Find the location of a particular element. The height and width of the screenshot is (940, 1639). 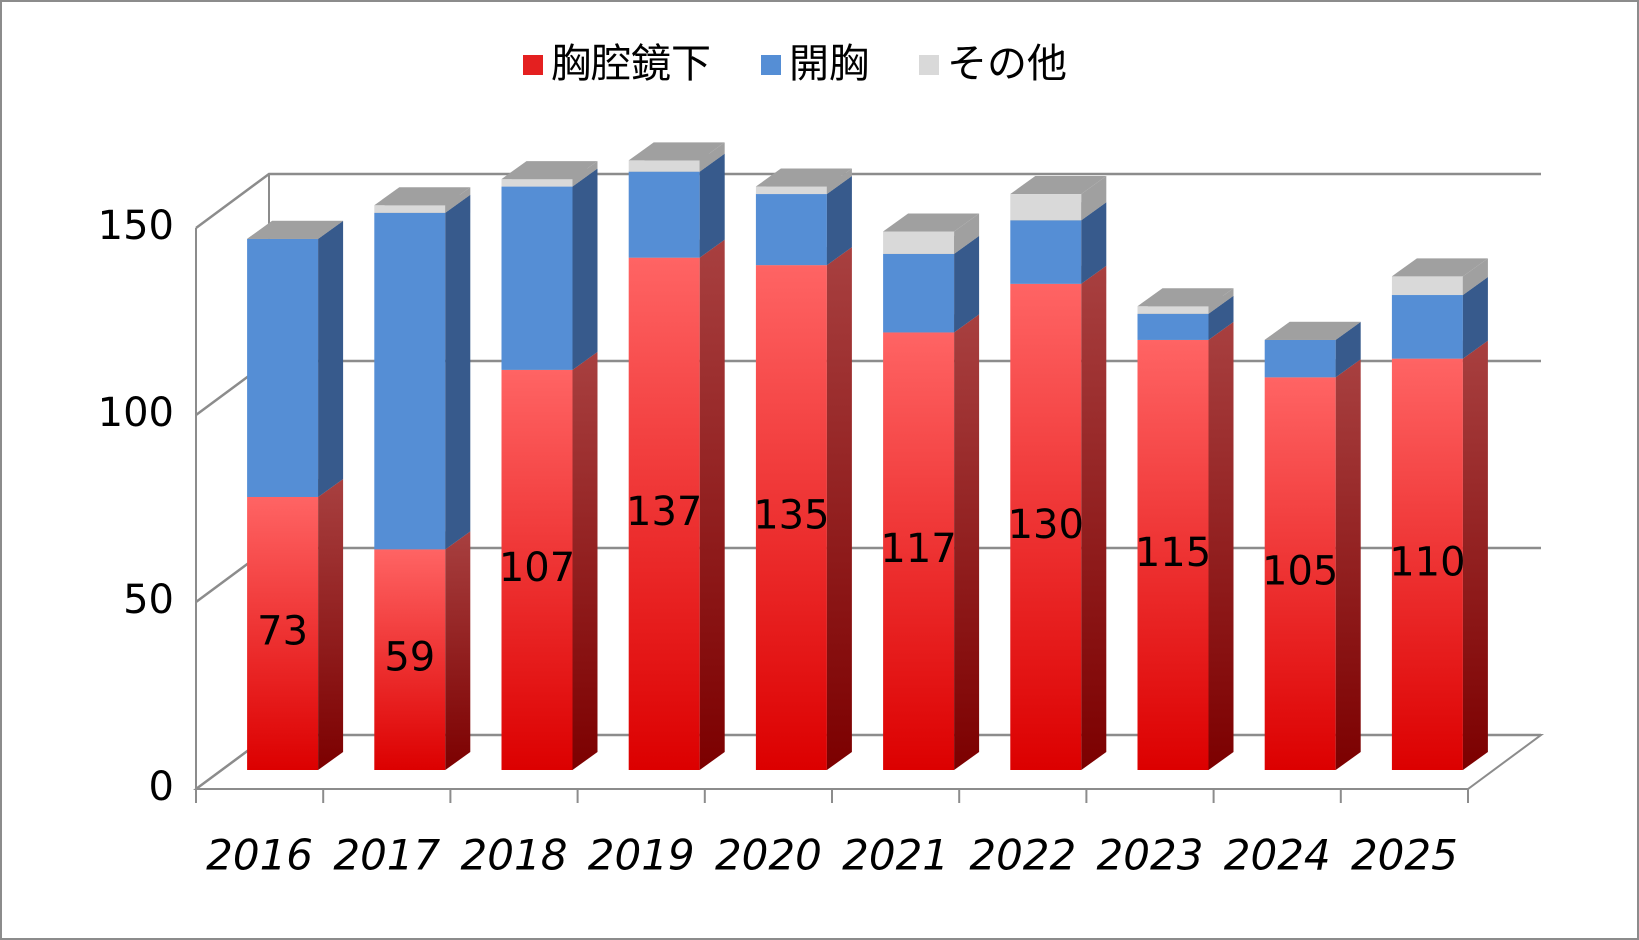

data-label: 105 is located at coordinates (1300, 572).